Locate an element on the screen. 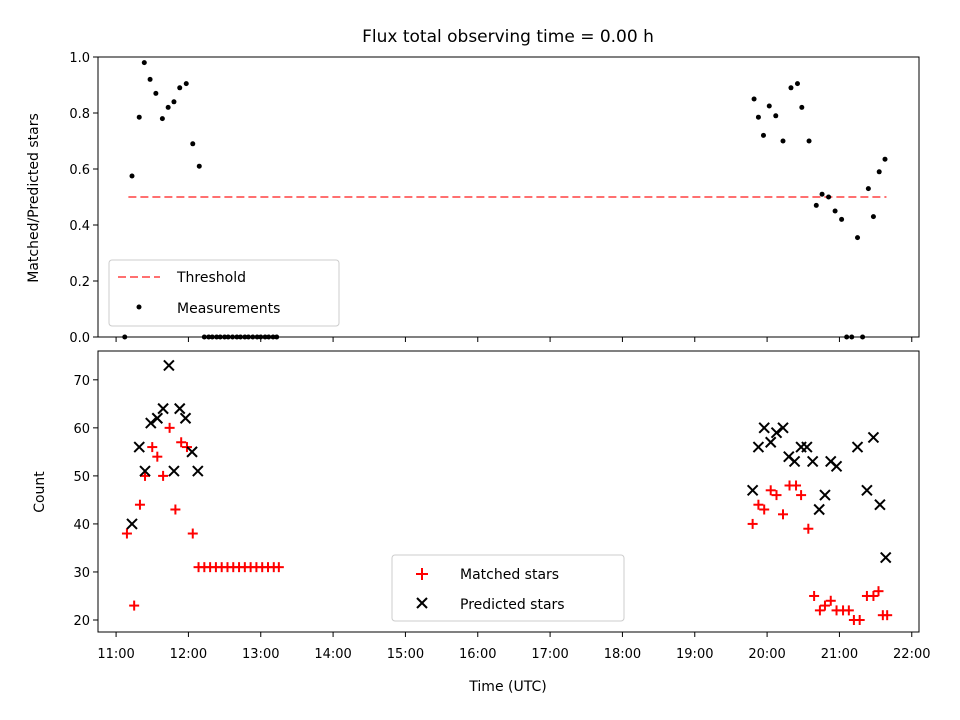 The height and width of the screenshot is (720, 960). top-legend: Threshold Measurements is located at coordinates (224, 293).